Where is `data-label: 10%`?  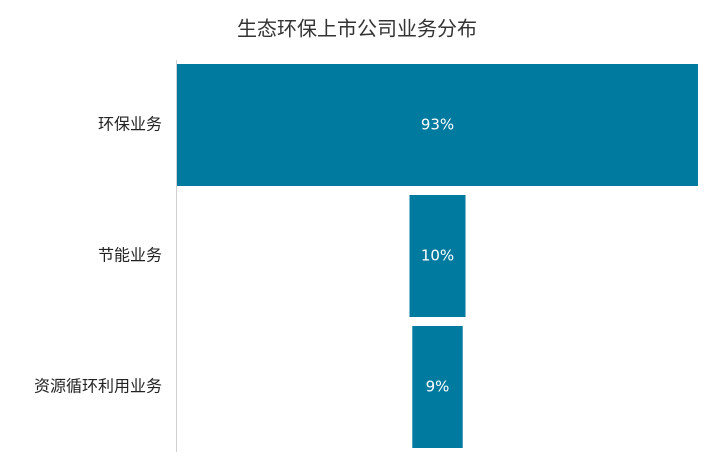 data-label: 10% is located at coordinates (437, 256).